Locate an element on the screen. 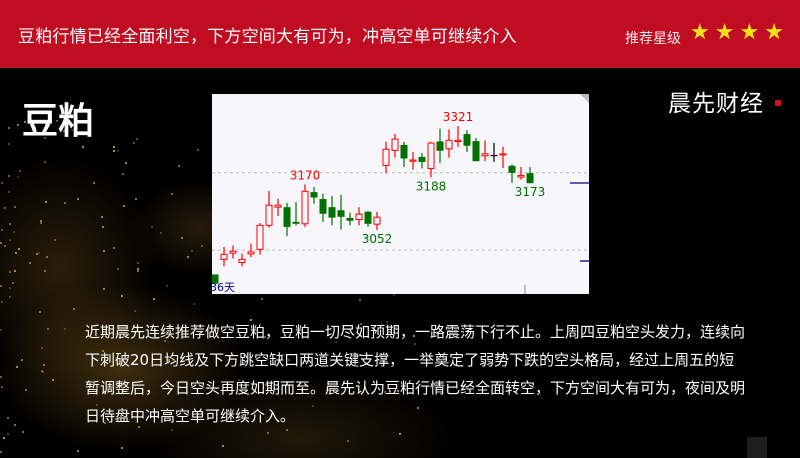 The width and height of the screenshot is (800, 458). candle-body-flat is located at coordinates (494, 155).